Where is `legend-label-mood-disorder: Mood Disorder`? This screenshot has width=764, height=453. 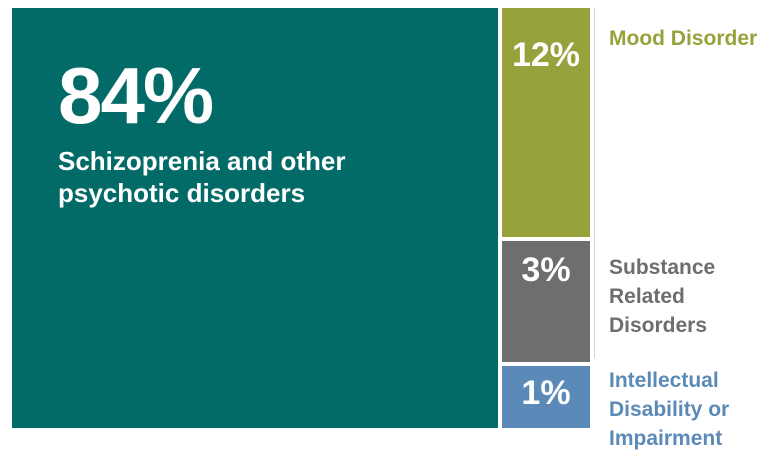 legend-label-mood-disorder: Mood Disorder is located at coordinates (683, 38).